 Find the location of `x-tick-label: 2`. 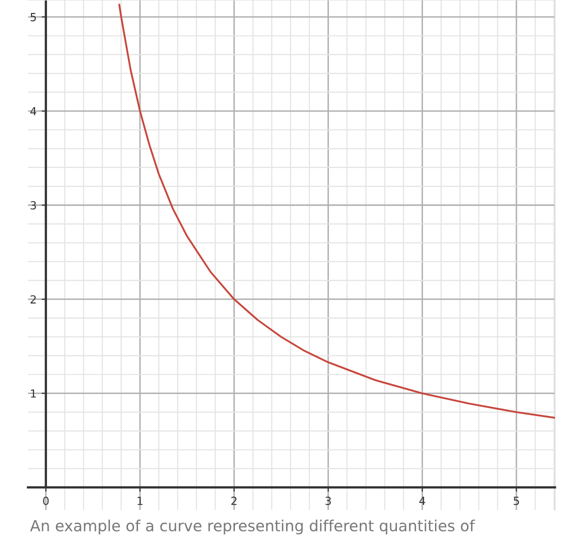

x-tick-label: 2 is located at coordinates (234, 500).